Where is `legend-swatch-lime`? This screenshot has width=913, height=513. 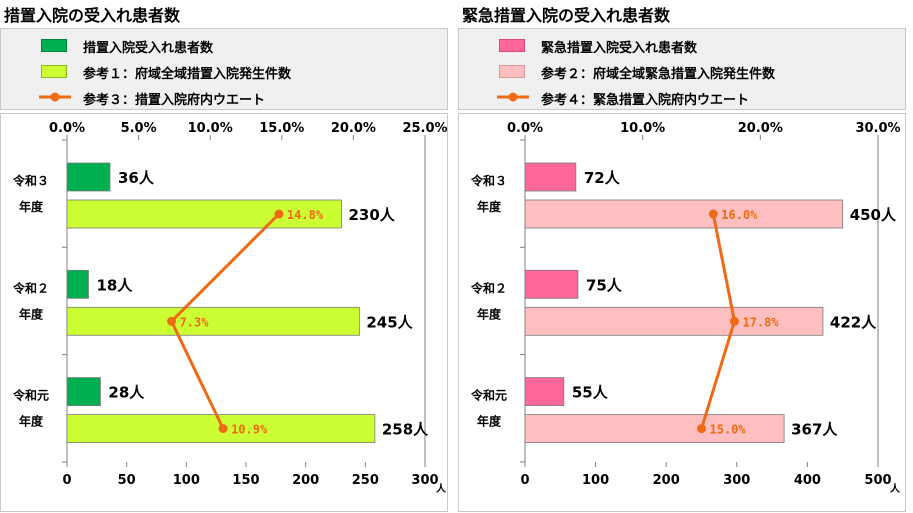
legend-swatch-lime is located at coordinates (54, 71).